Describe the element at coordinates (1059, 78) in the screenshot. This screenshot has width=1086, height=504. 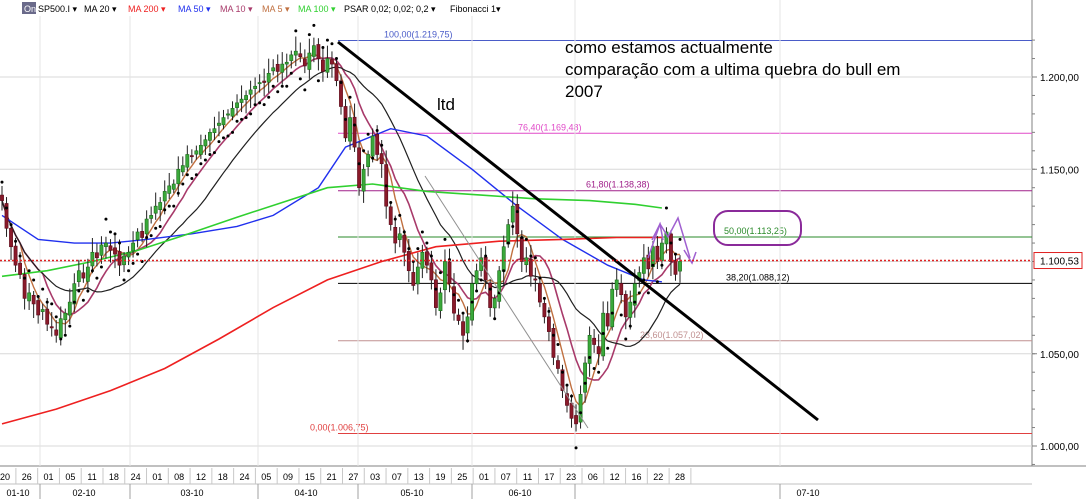
I see `y-tick-label: 1.200,00` at that location.